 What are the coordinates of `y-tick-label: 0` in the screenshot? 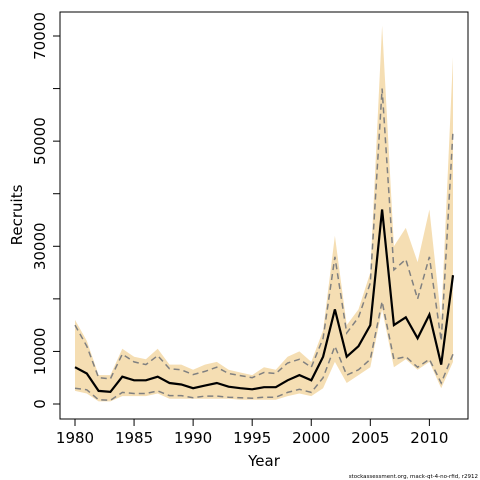 It's located at (40, 404).